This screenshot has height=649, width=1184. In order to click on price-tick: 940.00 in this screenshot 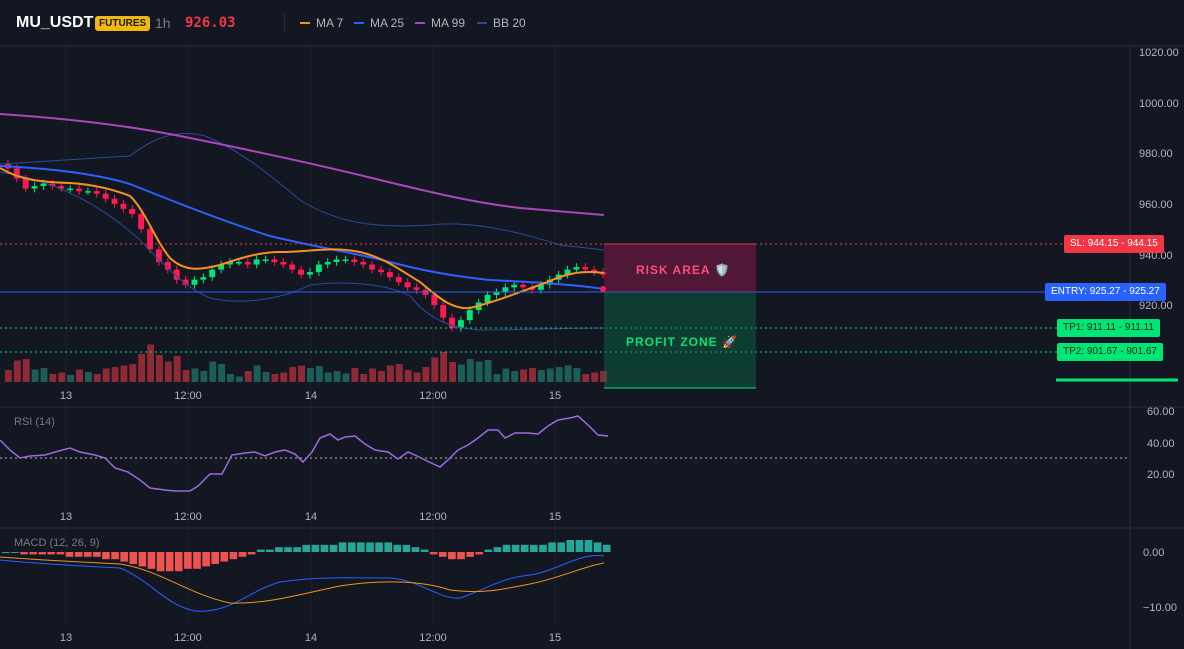, I will do `click(1156, 256)`.